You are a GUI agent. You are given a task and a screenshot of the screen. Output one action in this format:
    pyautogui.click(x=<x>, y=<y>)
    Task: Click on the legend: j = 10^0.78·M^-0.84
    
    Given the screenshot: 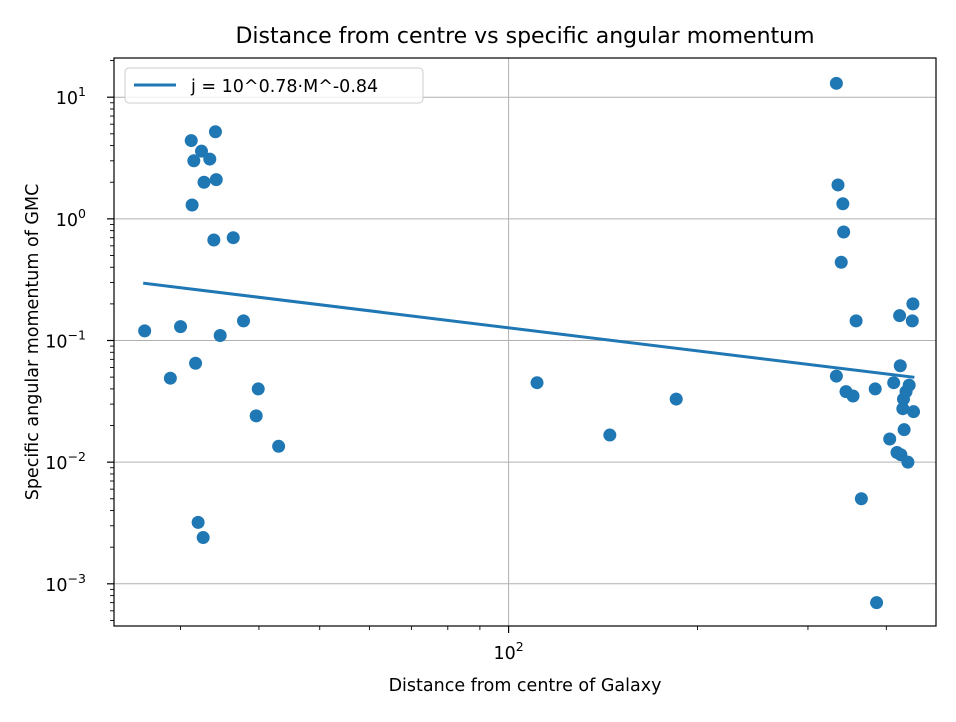 What is the action you would take?
    pyautogui.click(x=274, y=85)
    